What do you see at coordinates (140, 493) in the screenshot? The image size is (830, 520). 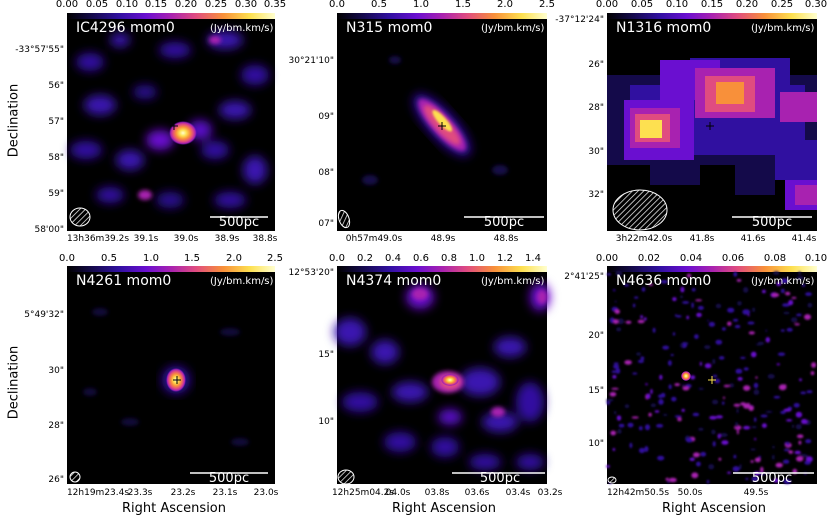 I see `ra-tick: 23.3s` at bounding box center [140, 493].